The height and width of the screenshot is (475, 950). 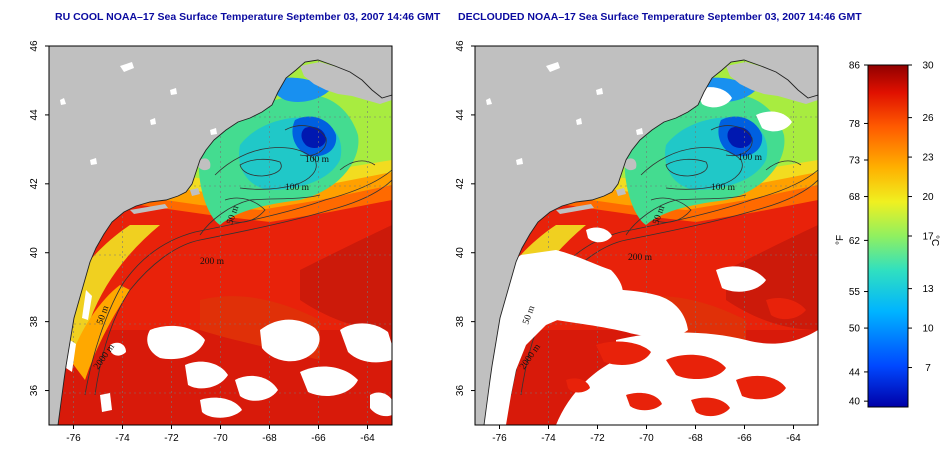 I want to click on colorbar: °F °C 86 78 73 68 62 55 50 44 40 30 26 23 20 17 13 10 7, so click(x=887, y=234).